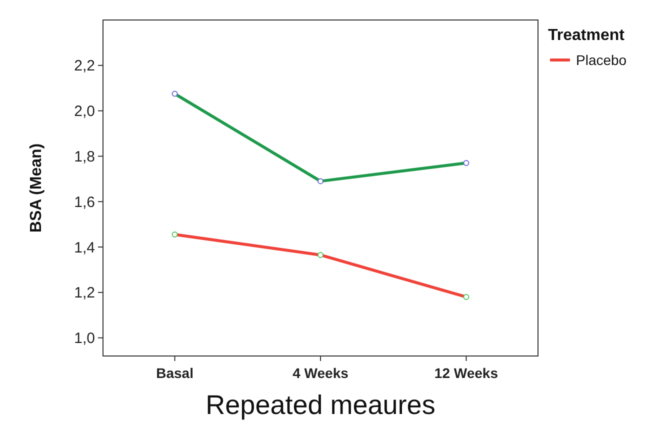  I want to click on y-axis-title: BSA (Mean), so click(36, 188).